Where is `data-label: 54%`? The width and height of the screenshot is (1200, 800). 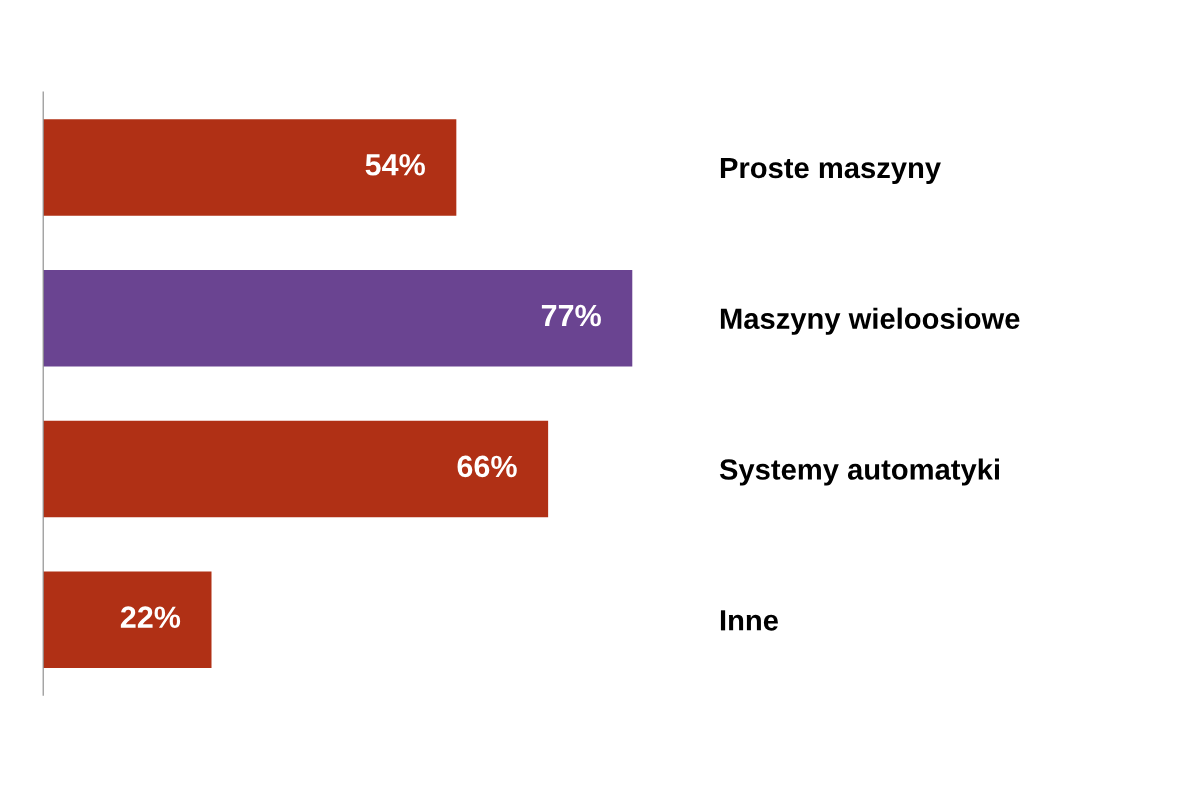 data-label: 54% is located at coordinates (395, 165).